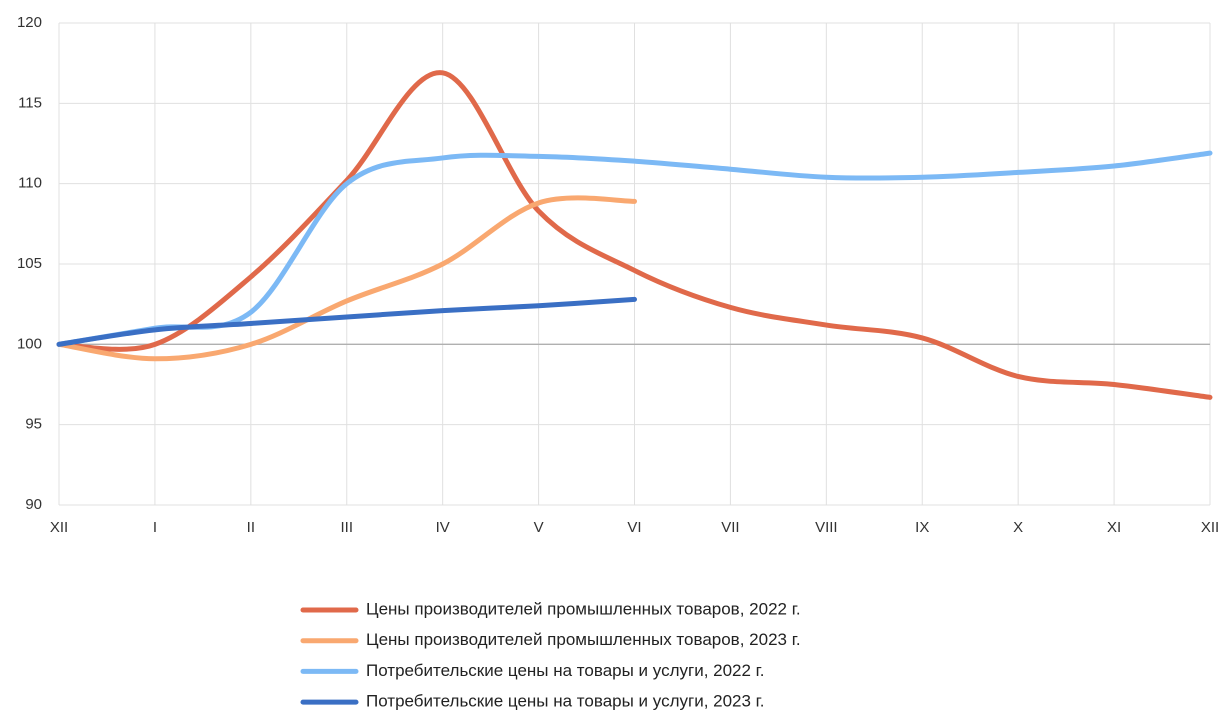  I want to click on y-tick-label: 90, so click(33, 504).